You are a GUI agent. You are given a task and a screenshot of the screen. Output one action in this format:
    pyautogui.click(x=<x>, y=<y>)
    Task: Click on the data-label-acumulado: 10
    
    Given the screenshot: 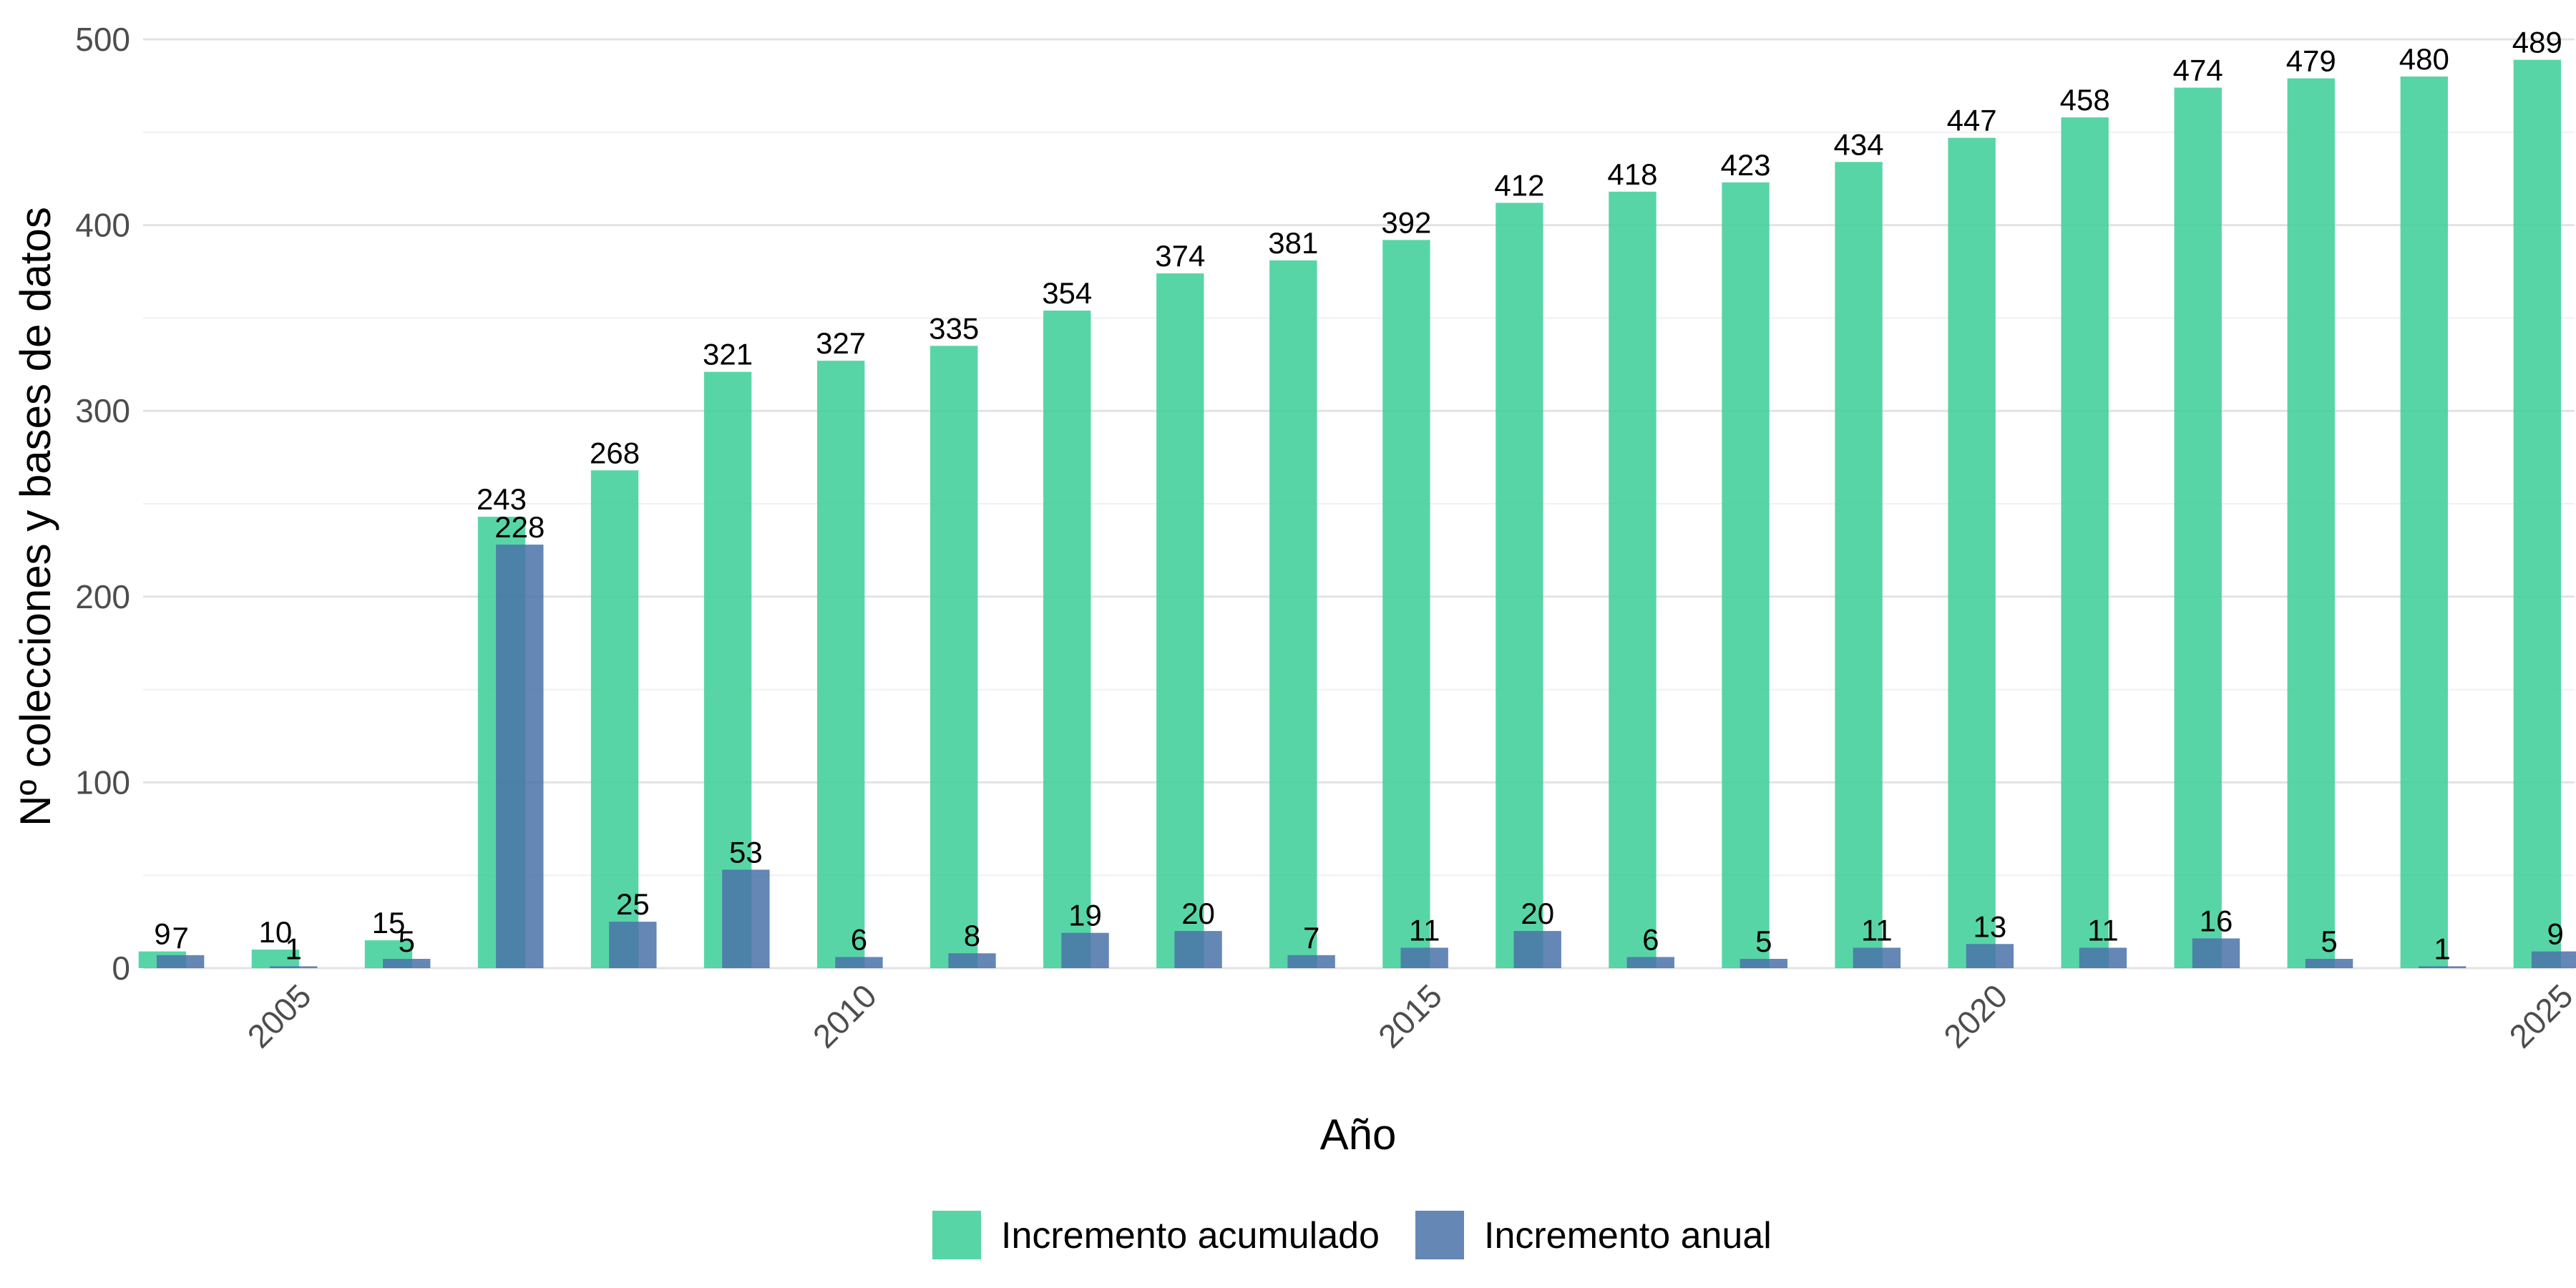 What is the action you would take?
    pyautogui.click(x=276, y=932)
    